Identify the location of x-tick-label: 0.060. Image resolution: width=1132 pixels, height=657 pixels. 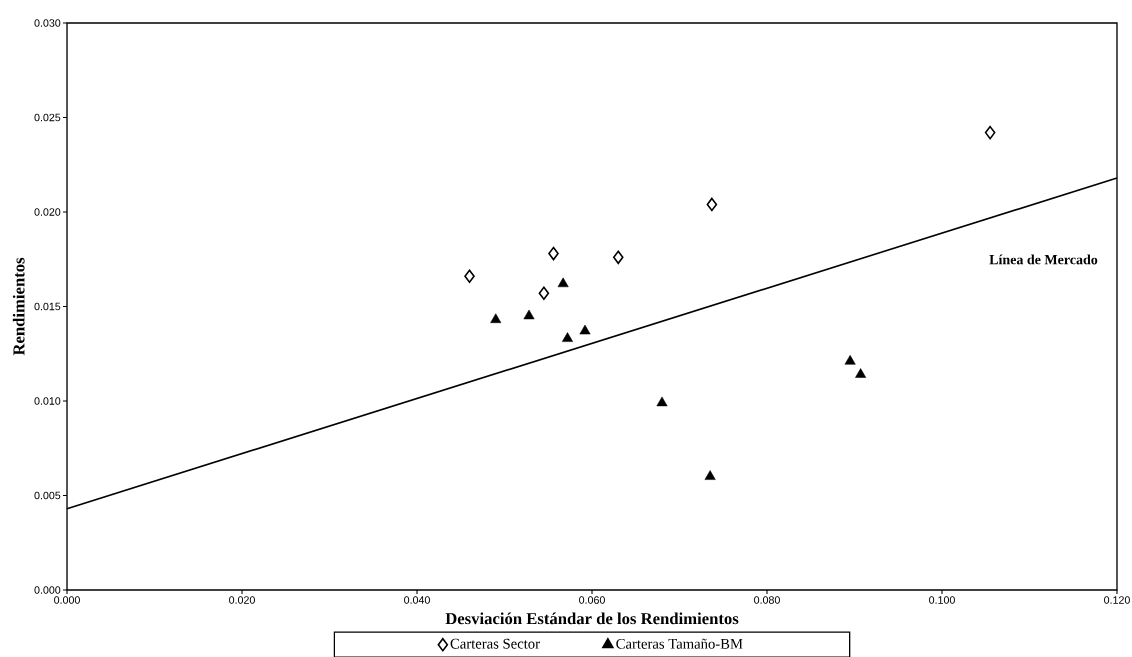
(592, 600).